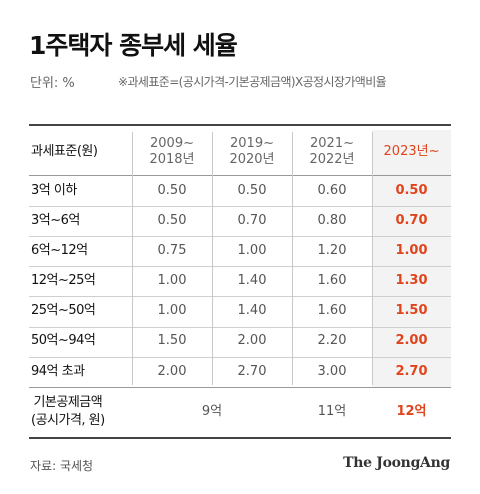 This screenshot has height=494, width=480. What do you see at coordinates (332, 251) in the screenshot?
I see `rate-value: 1.20` at bounding box center [332, 251].